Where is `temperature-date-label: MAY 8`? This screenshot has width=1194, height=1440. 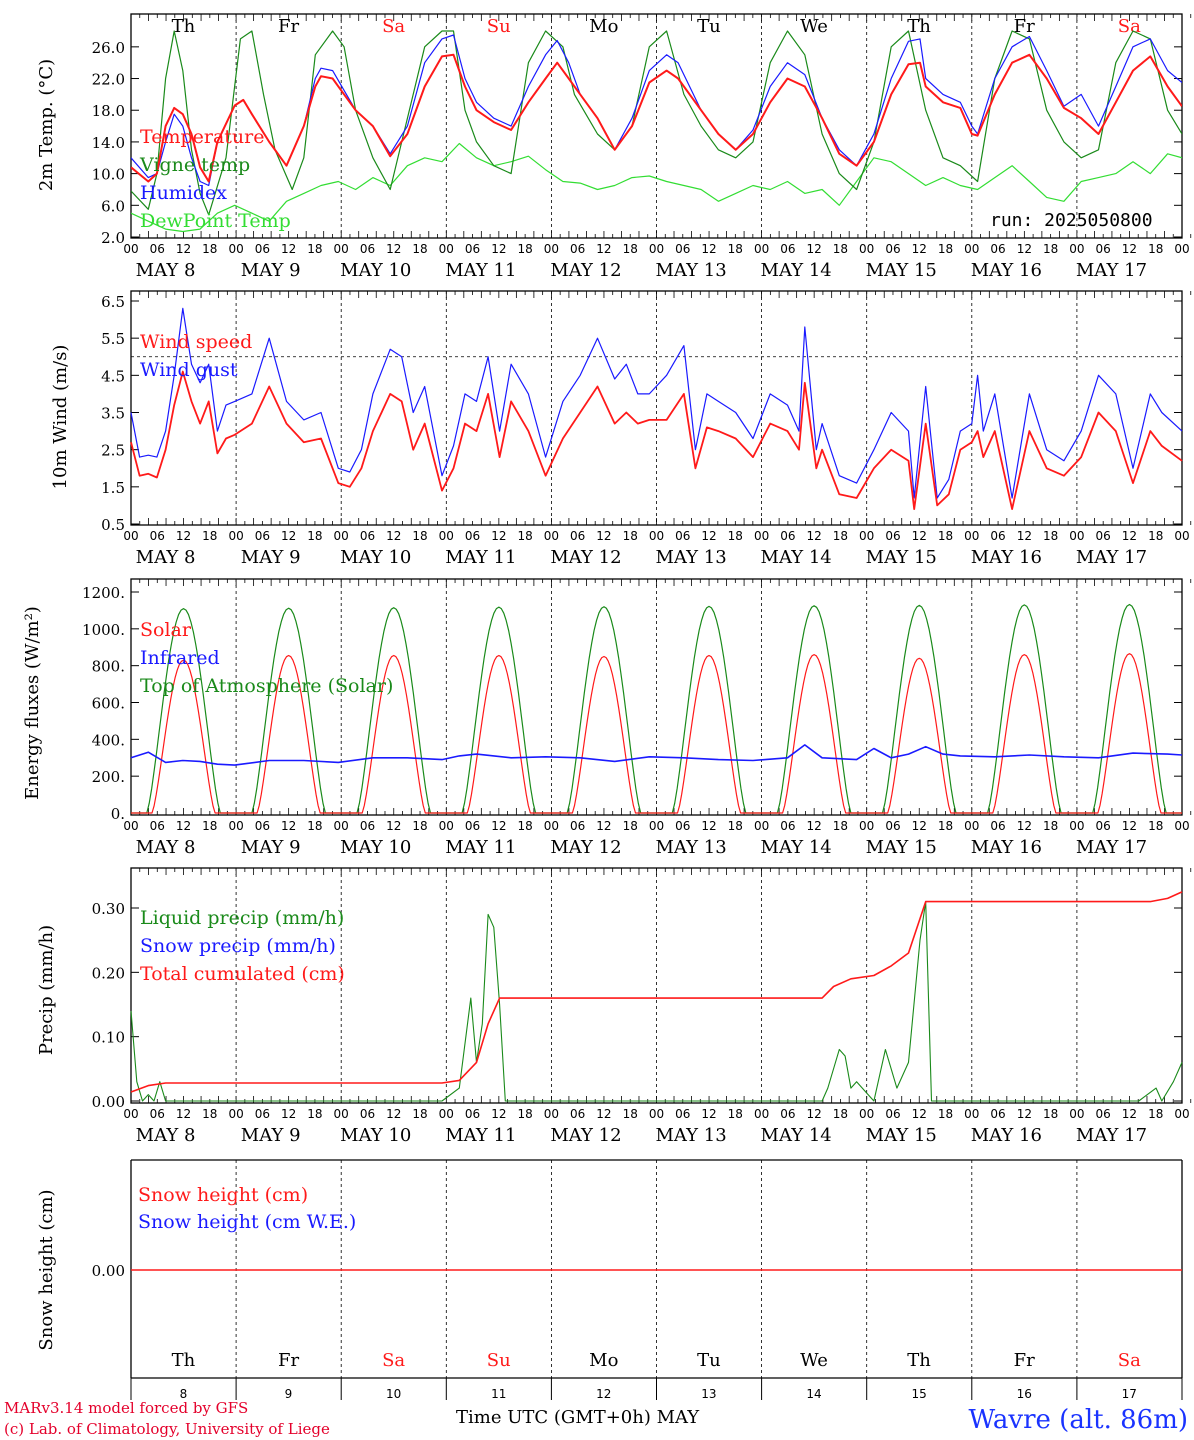 temperature-date-label: MAY 8 is located at coordinates (166, 270).